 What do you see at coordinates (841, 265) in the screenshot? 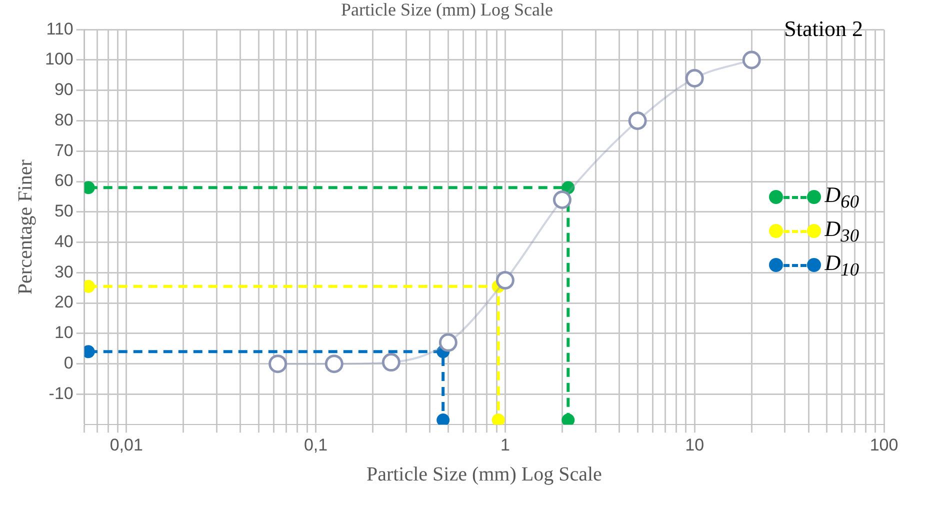
I see `legend-label: D$_{10}$` at bounding box center [841, 265].